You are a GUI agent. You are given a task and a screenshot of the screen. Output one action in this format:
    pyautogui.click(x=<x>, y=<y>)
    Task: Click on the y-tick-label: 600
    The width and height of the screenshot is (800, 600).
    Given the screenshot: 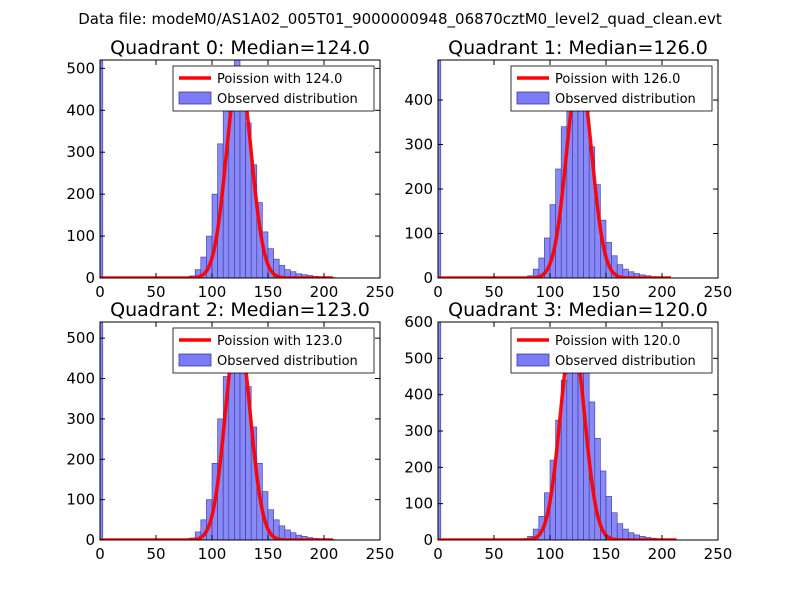 What is the action you would take?
    pyautogui.click(x=418, y=322)
    